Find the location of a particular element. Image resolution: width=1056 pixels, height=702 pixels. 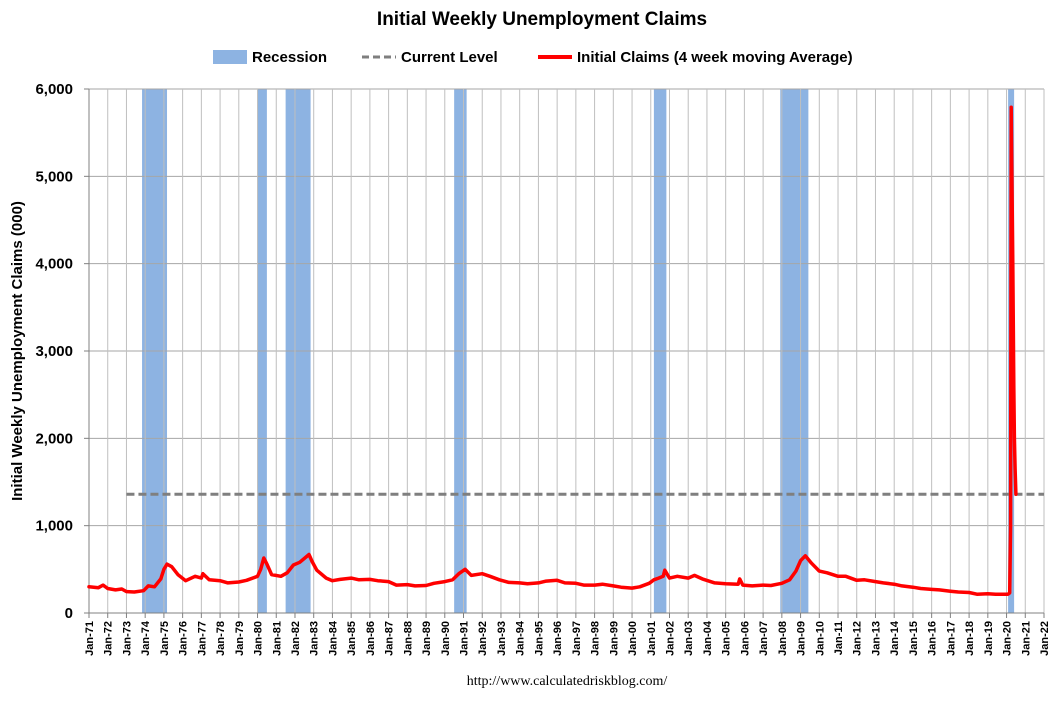

x-tick-label-33: Jan-04 is located at coordinates (708, 638).